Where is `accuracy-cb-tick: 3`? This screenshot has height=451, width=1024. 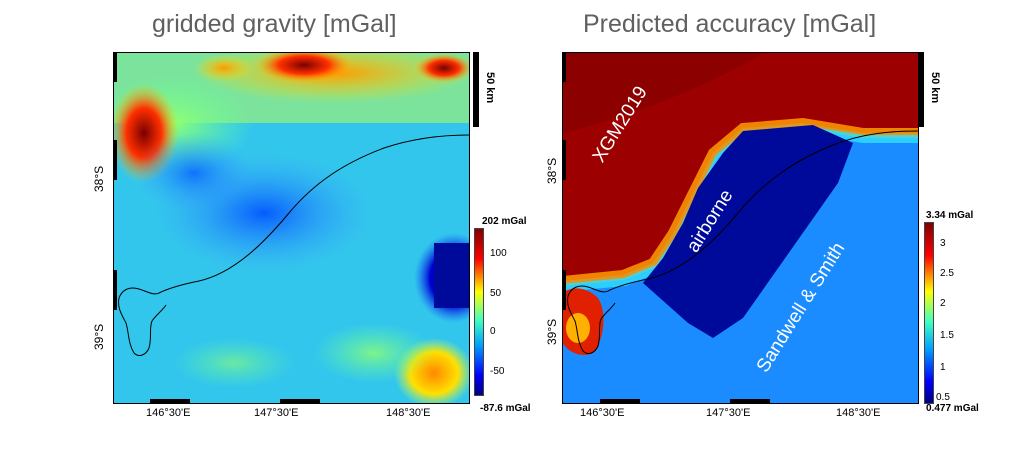 accuracy-cb-tick: 3 is located at coordinates (943, 243).